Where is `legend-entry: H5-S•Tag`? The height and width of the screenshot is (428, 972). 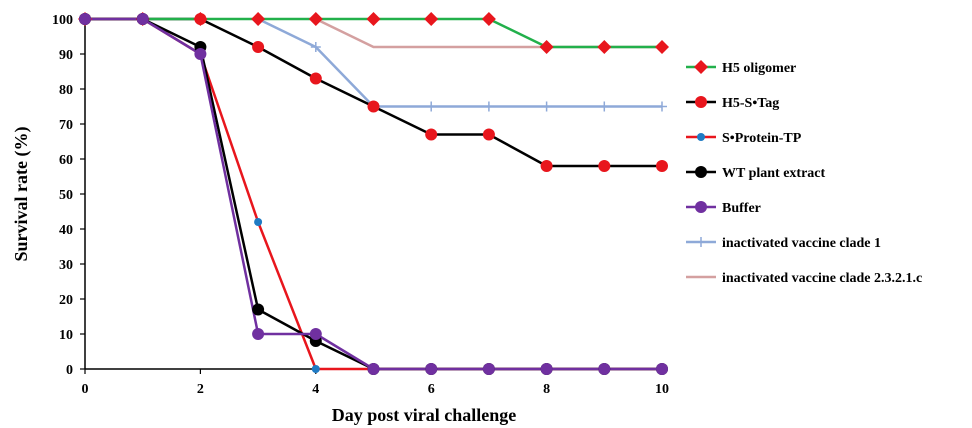 legend-entry: H5-S•Tag is located at coordinates (732, 103).